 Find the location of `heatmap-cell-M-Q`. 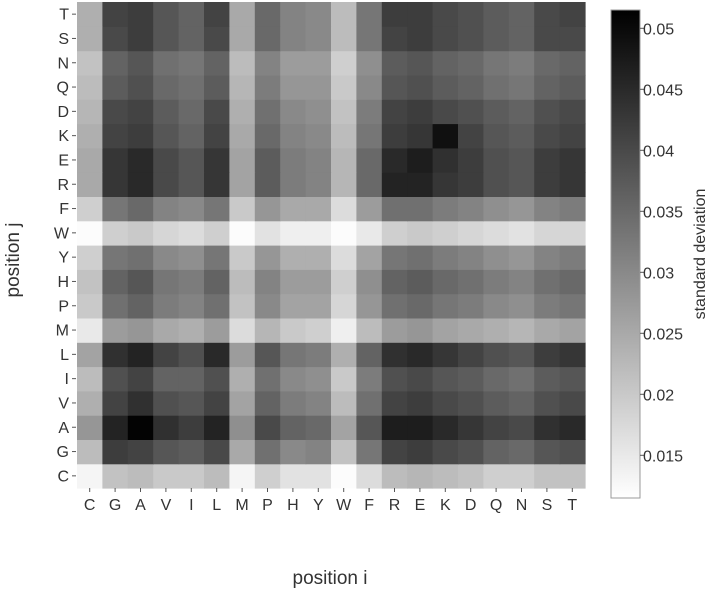

heatmap-cell-M-Q is located at coordinates (496, 330).